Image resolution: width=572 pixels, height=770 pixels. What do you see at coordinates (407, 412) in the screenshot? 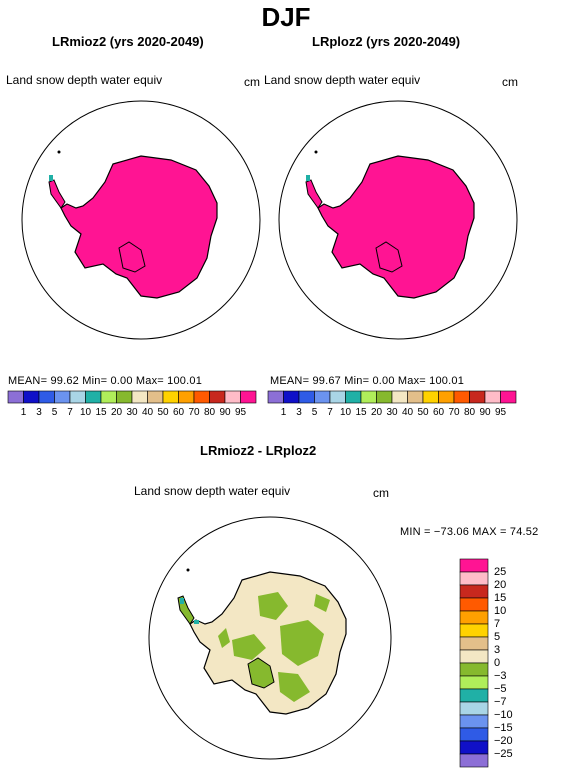
I see `colorbar-tick-label: 40` at bounding box center [407, 412].